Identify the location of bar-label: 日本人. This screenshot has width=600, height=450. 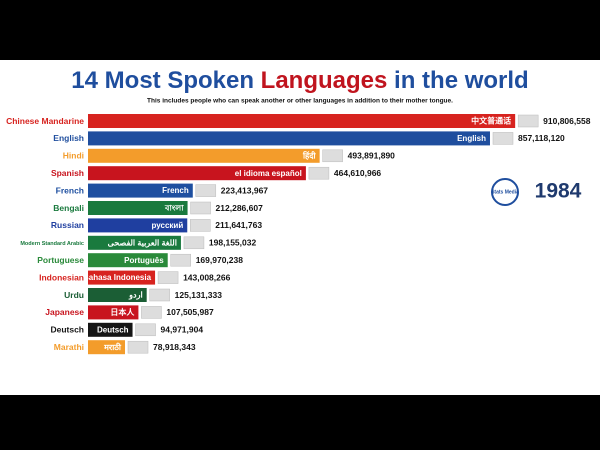
(122, 312).